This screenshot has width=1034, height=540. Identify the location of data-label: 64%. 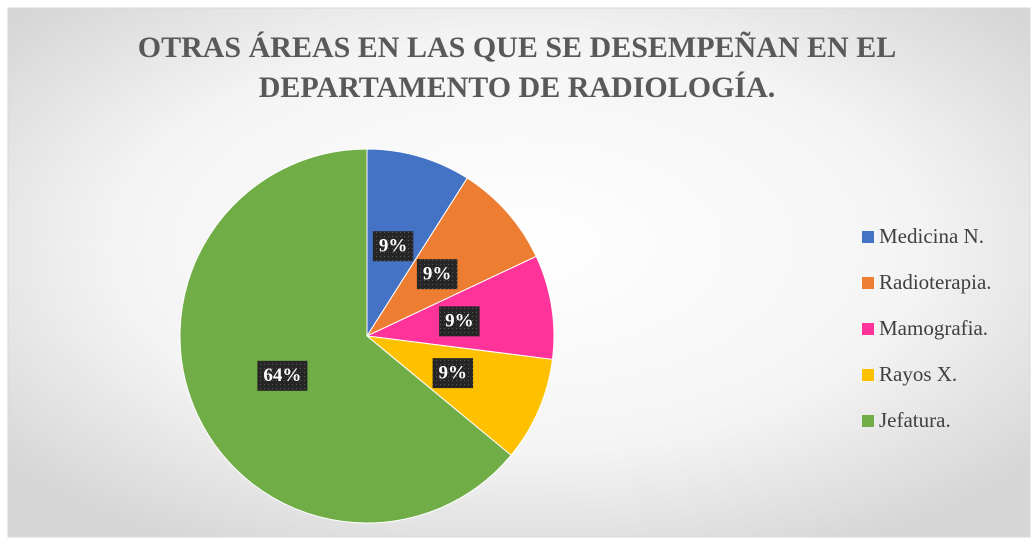
(282, 375).